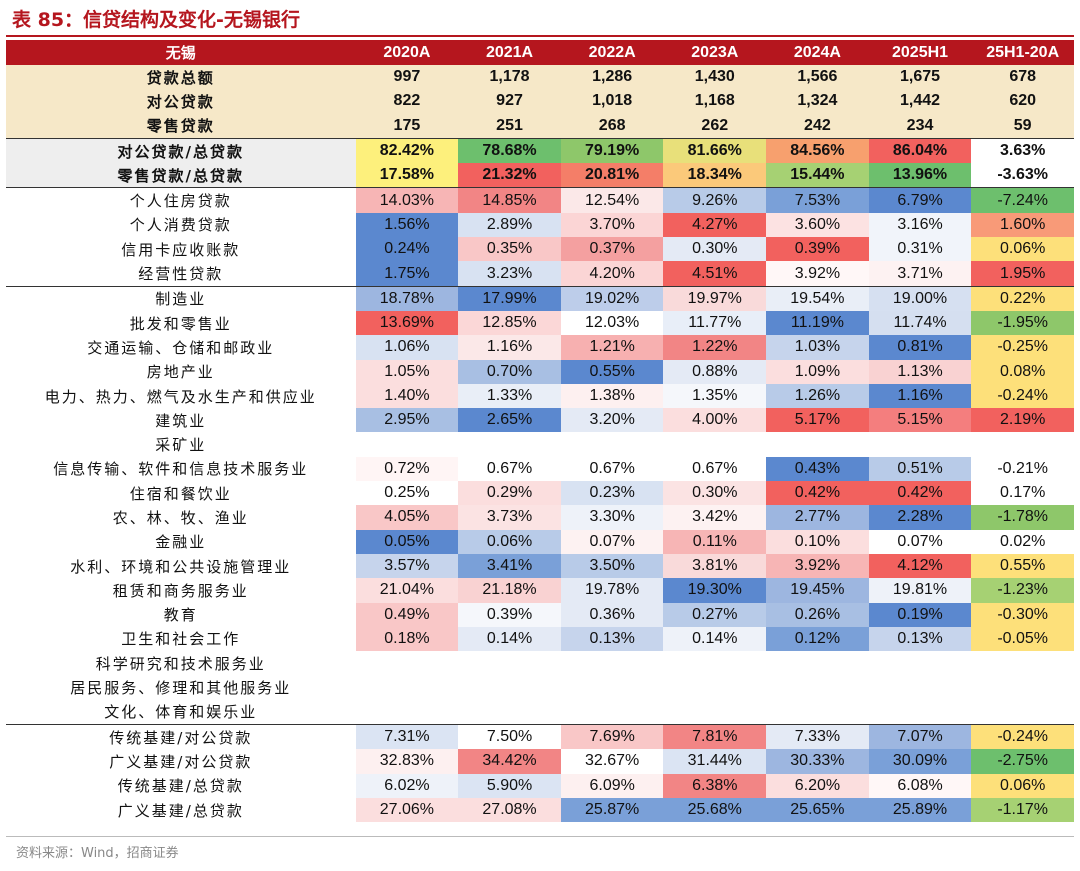 The image size is (1080, 871). What do you see at coordinates (715, 785) in the screenshot?
I see `value-cell: 6.38%` at bounding box center [715, 785].